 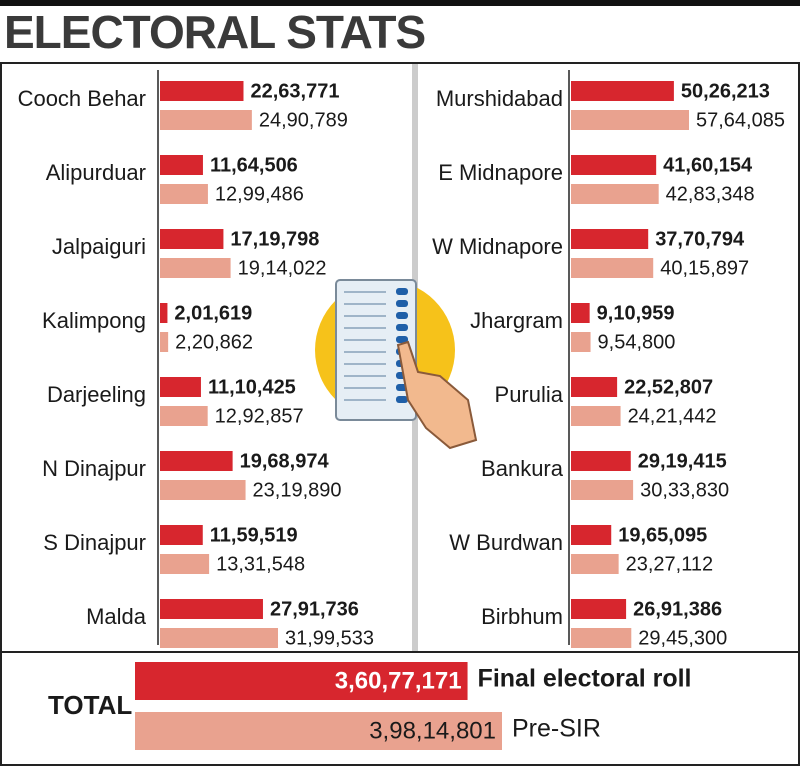 What do you see at coordinates (282, 268) in the screenshot?
I see `value-label: 19,14,022` at bounding box center [282, 268].